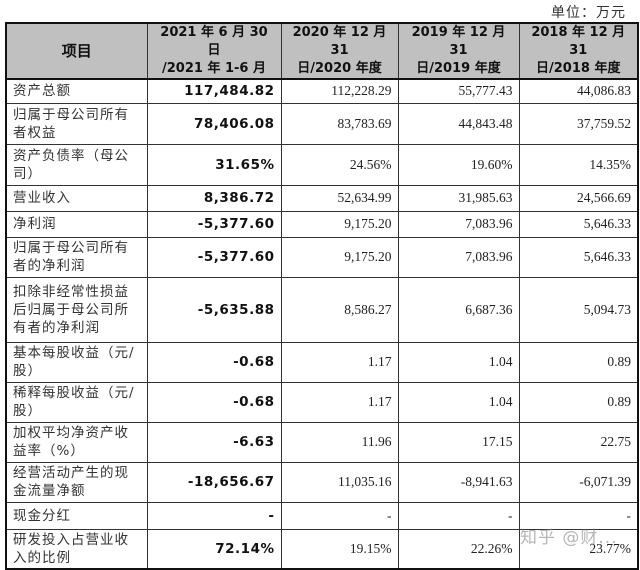 This screenshot has height=570, width=640. Describe the element at coordinates (214, 164) in the screenshot. I see `cell-value: 31.65%` at that location.